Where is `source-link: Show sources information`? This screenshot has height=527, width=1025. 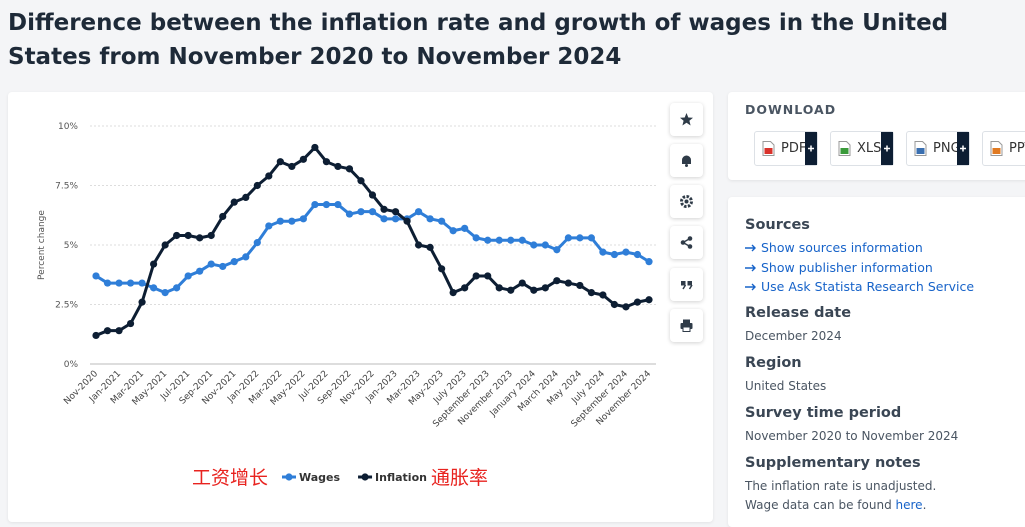
source-link: Show sources information is located at coordinates (834, 247).